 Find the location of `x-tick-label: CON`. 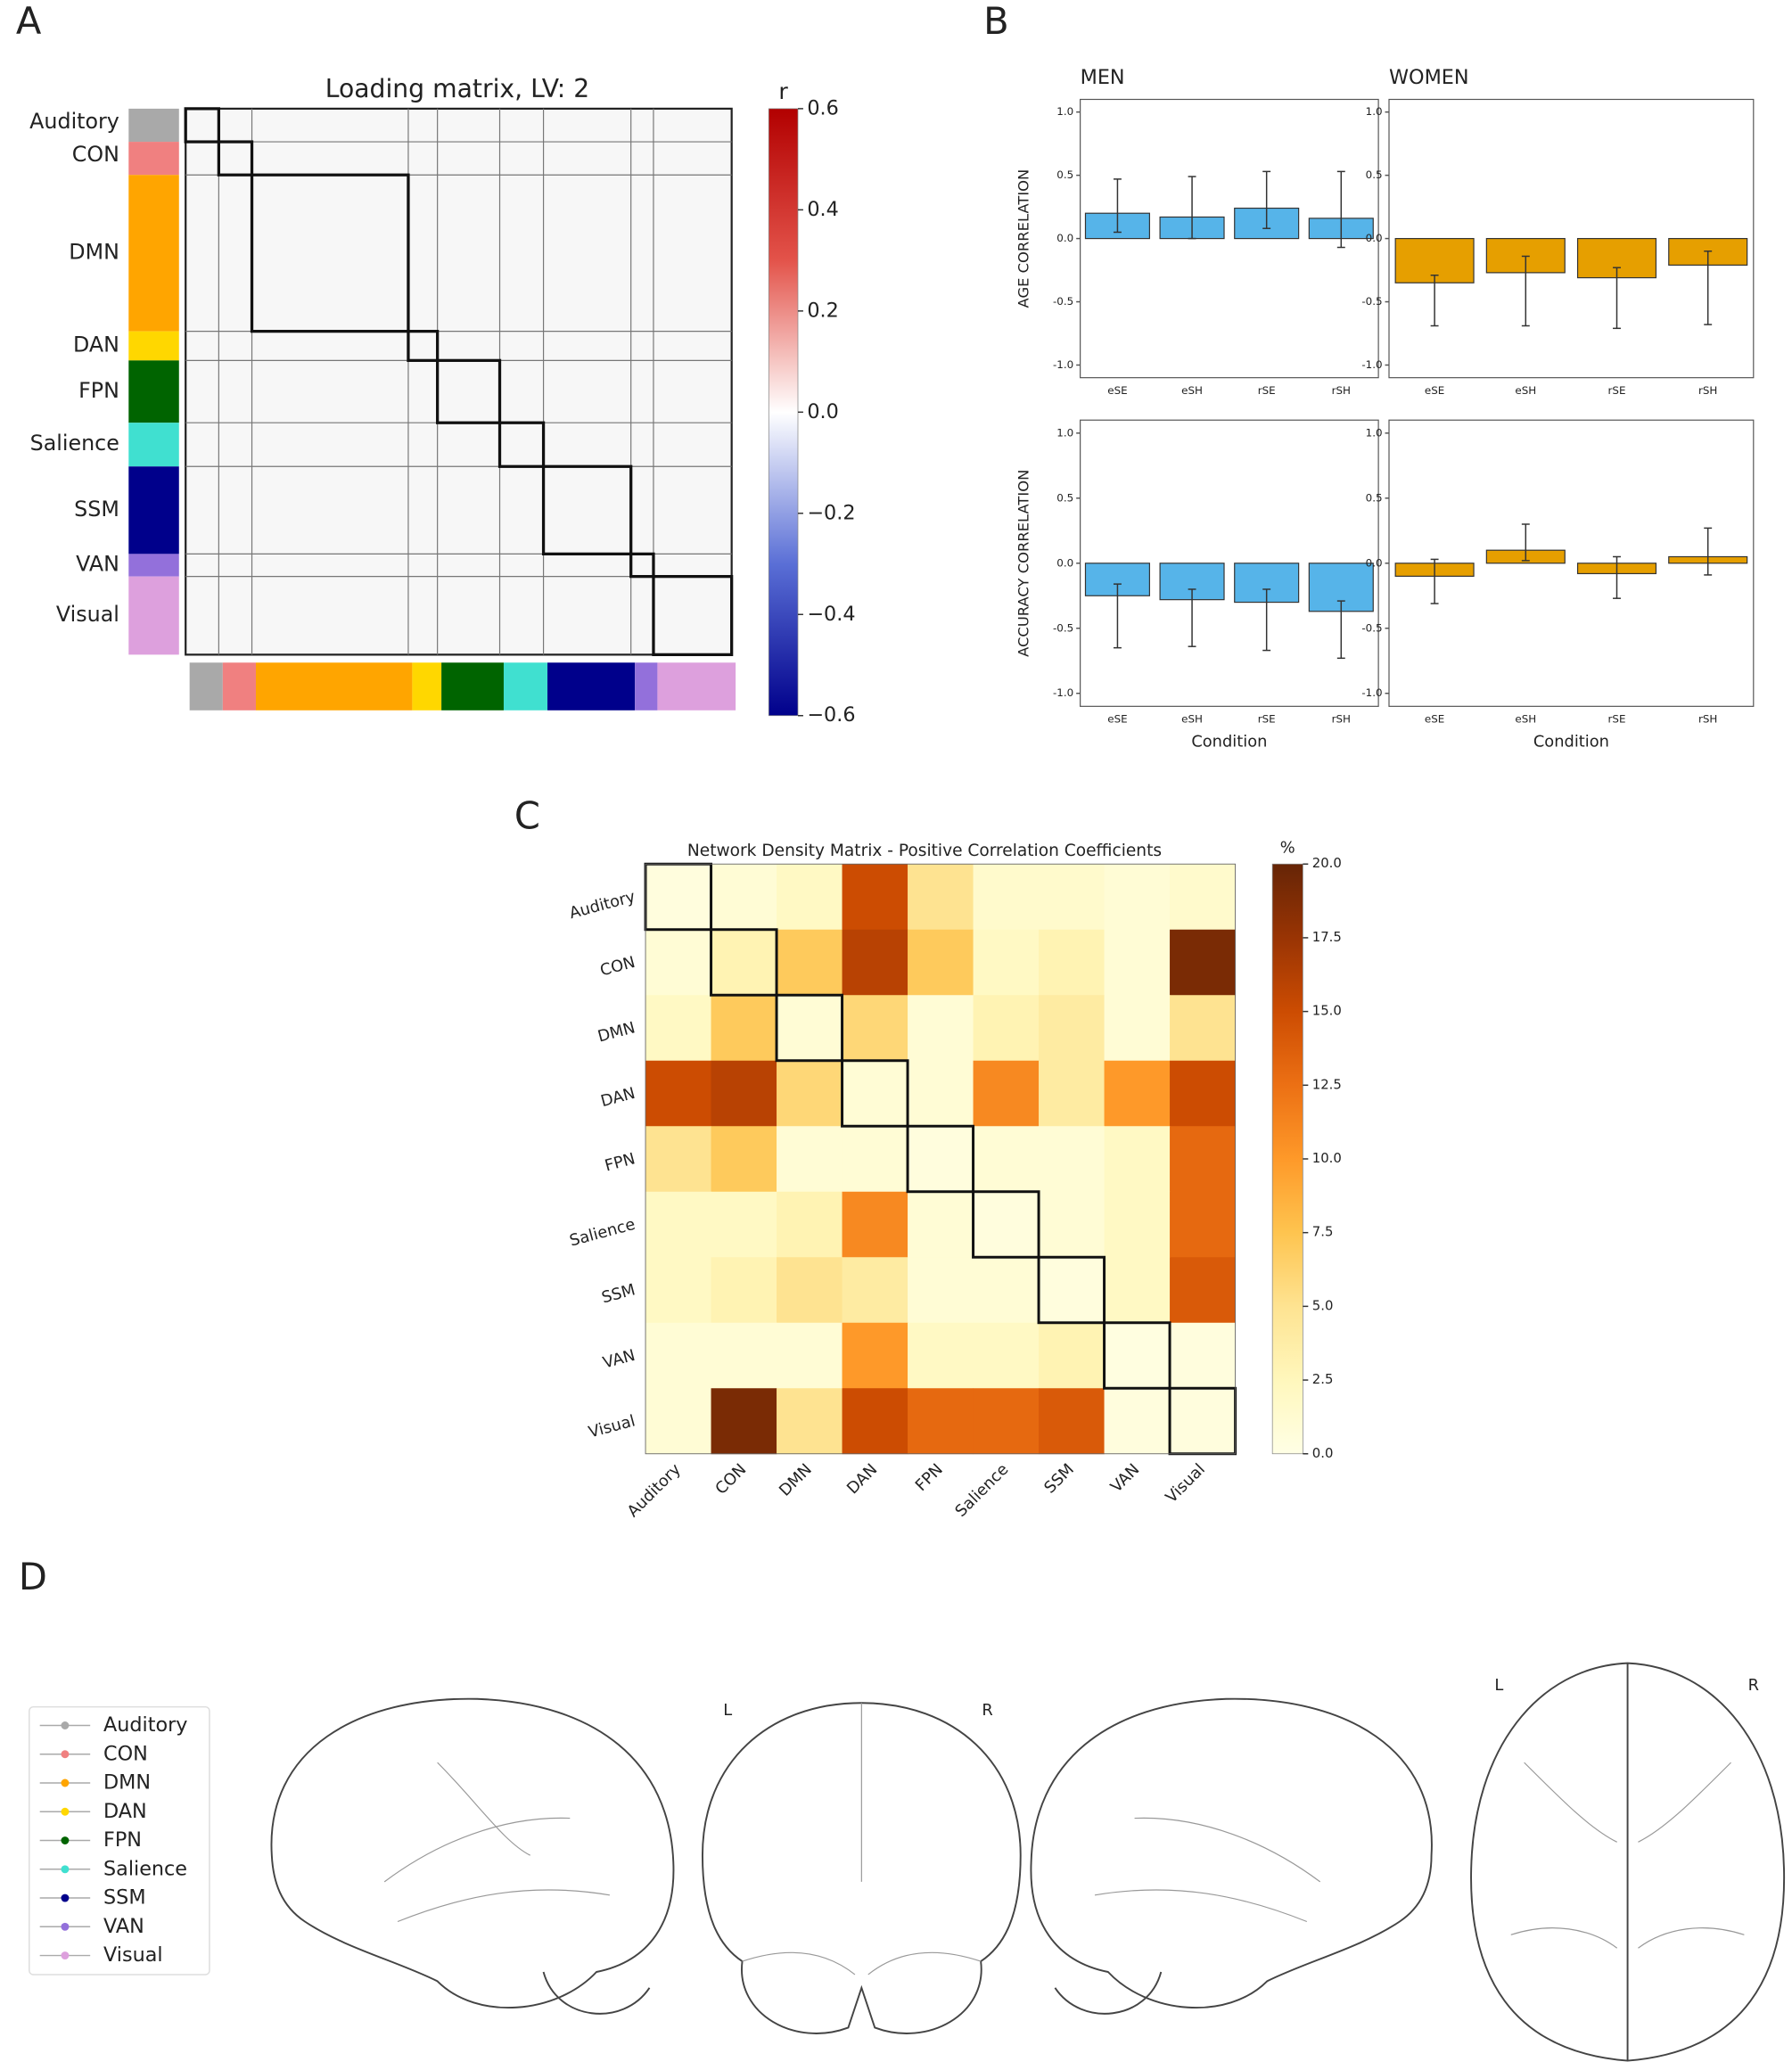

x-tick-label: CON is located at coordinates (731, 1479).